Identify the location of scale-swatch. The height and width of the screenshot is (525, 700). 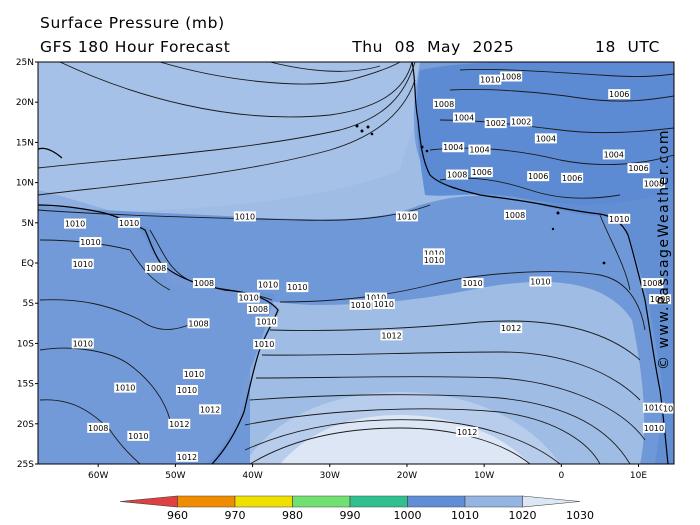
(206, 501).